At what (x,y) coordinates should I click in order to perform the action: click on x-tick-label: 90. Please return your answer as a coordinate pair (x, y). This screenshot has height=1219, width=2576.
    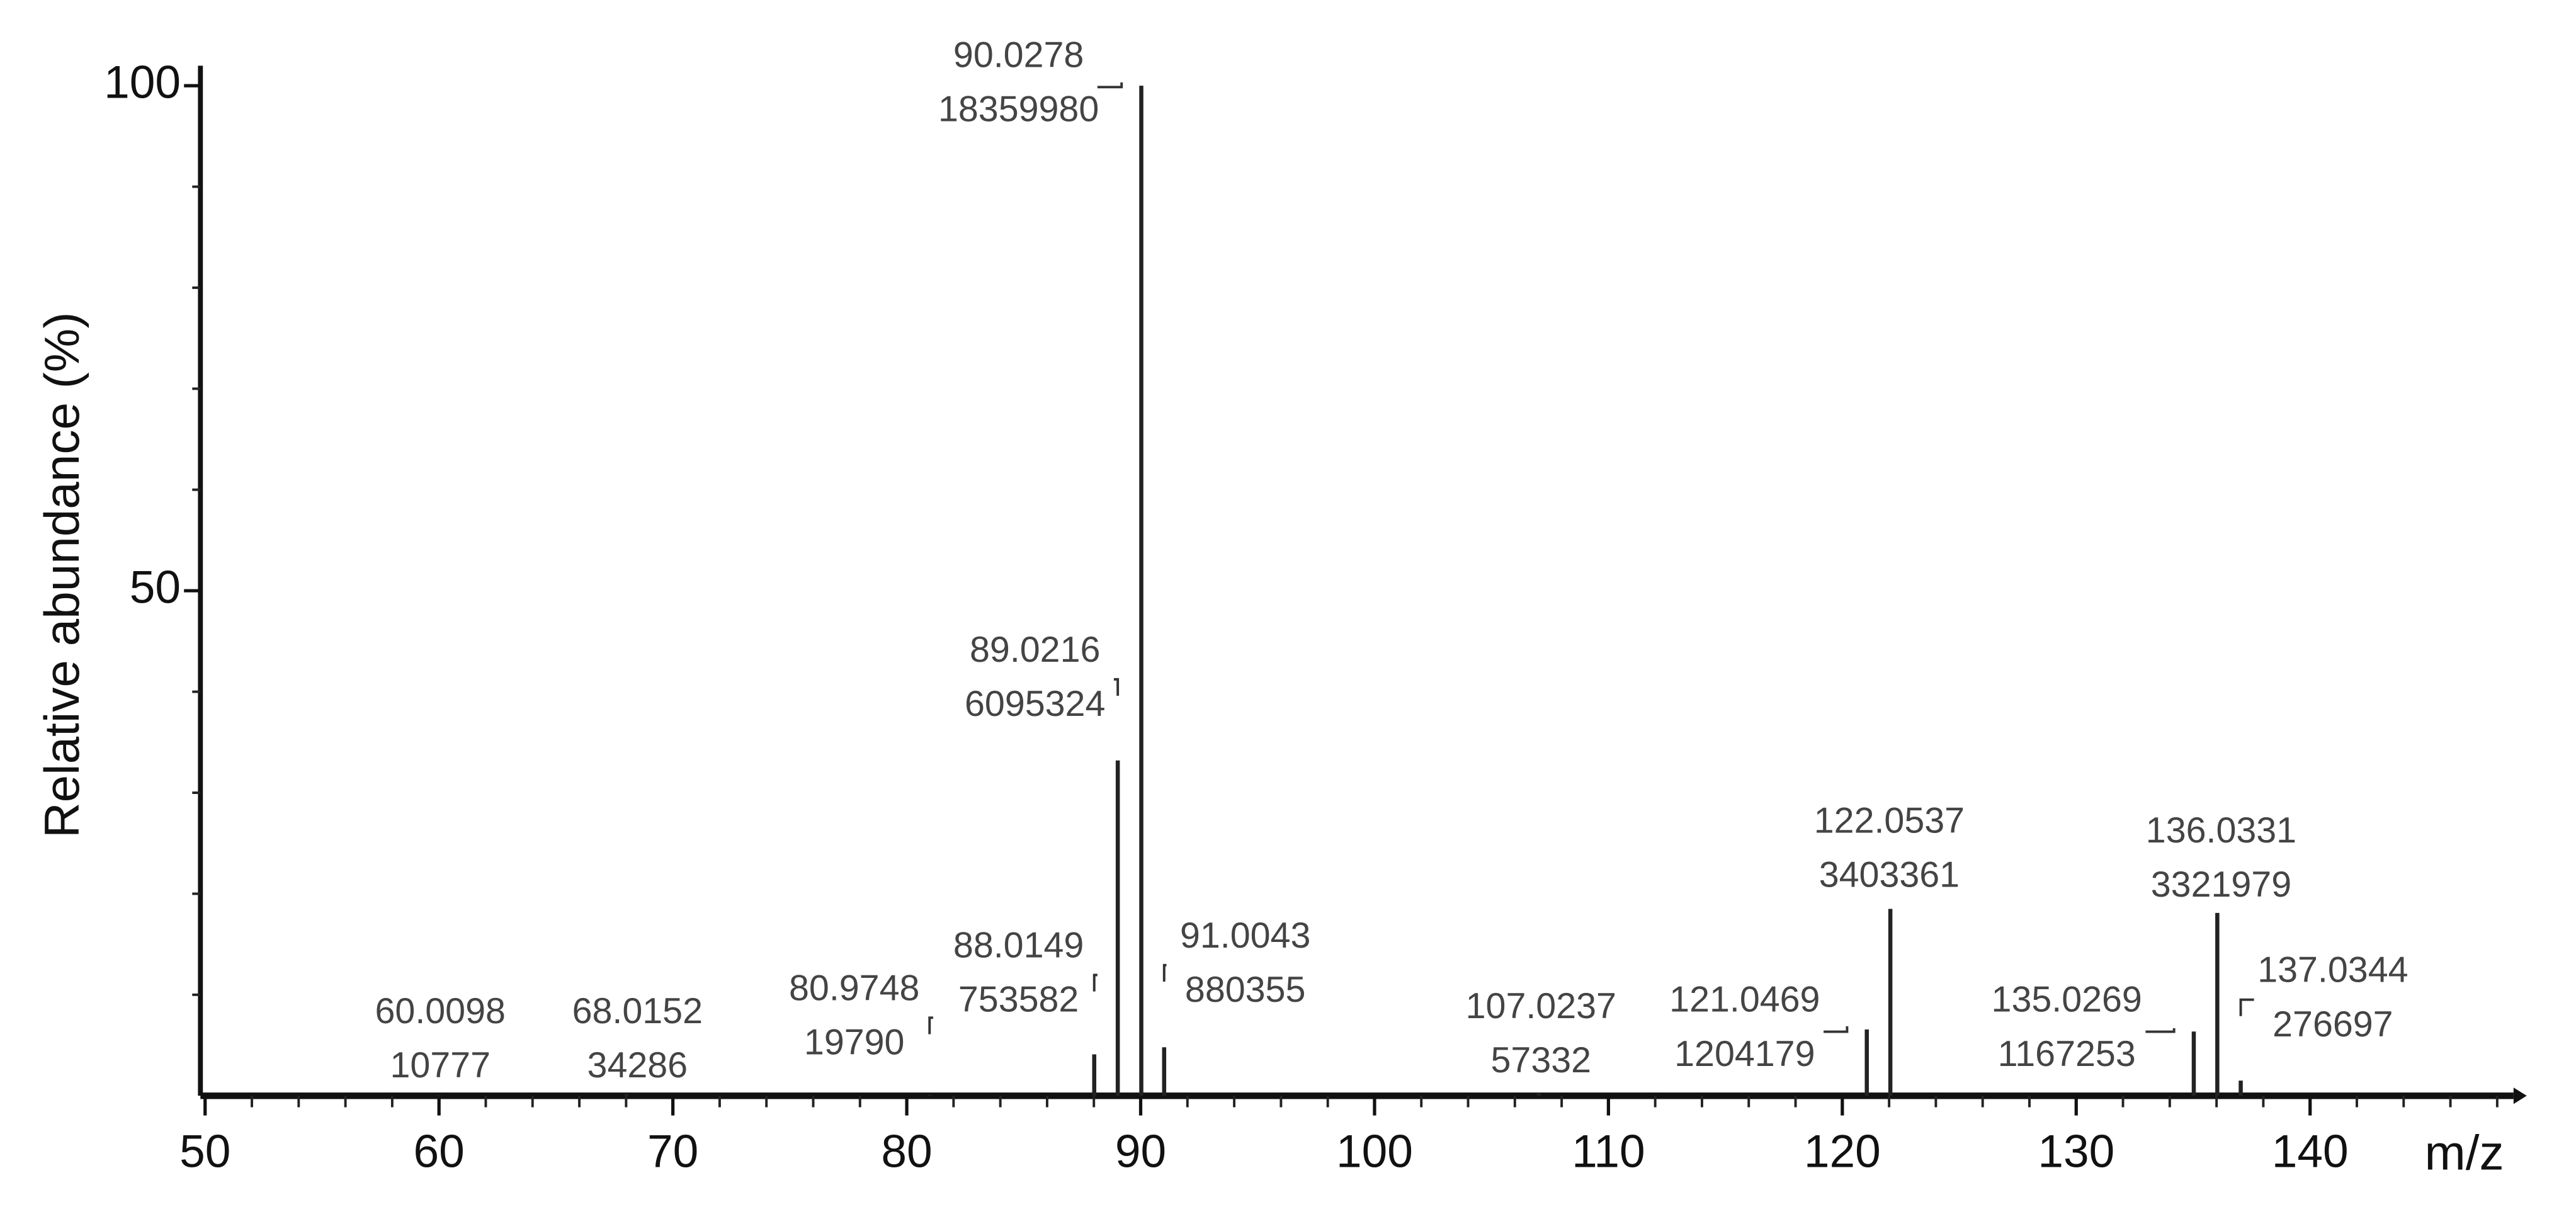
    Looking at the image, I should click on (1140, 1151).